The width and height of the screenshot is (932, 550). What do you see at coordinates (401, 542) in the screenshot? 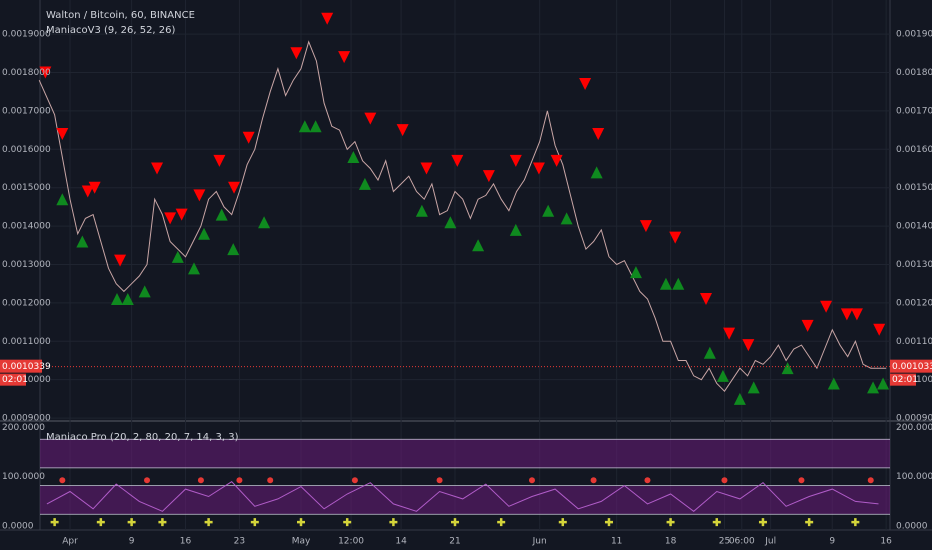
I see `x-tick-label: 14` at bounding box center [401, 542].